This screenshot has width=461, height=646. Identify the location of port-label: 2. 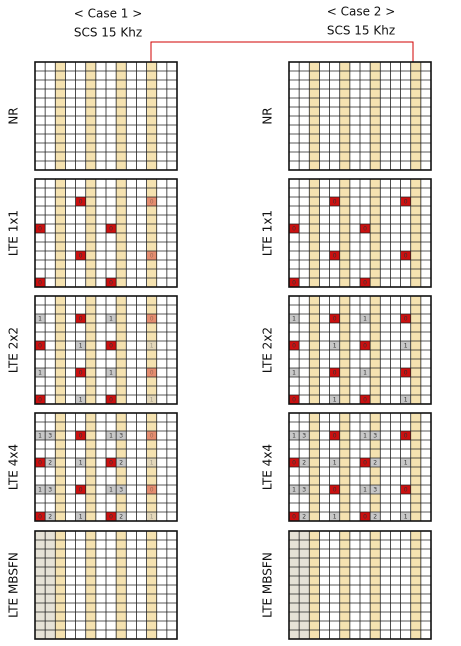
(121, 463).